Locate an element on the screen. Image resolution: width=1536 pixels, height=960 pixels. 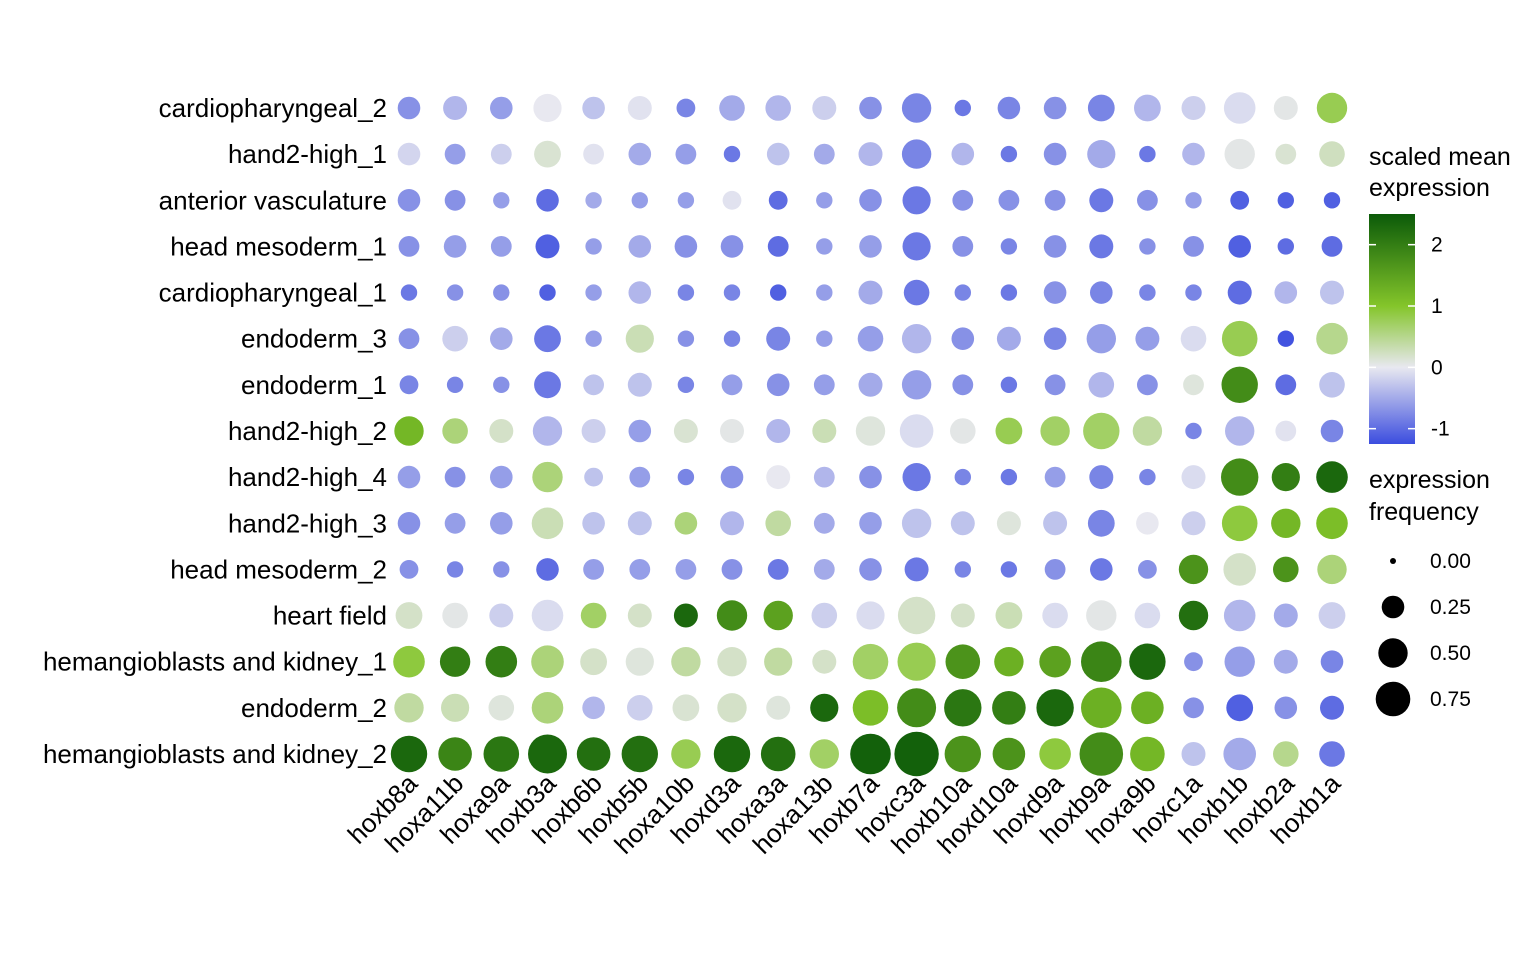
y-tick-label: hand2-high_3 is located at coordinates (307, 523).